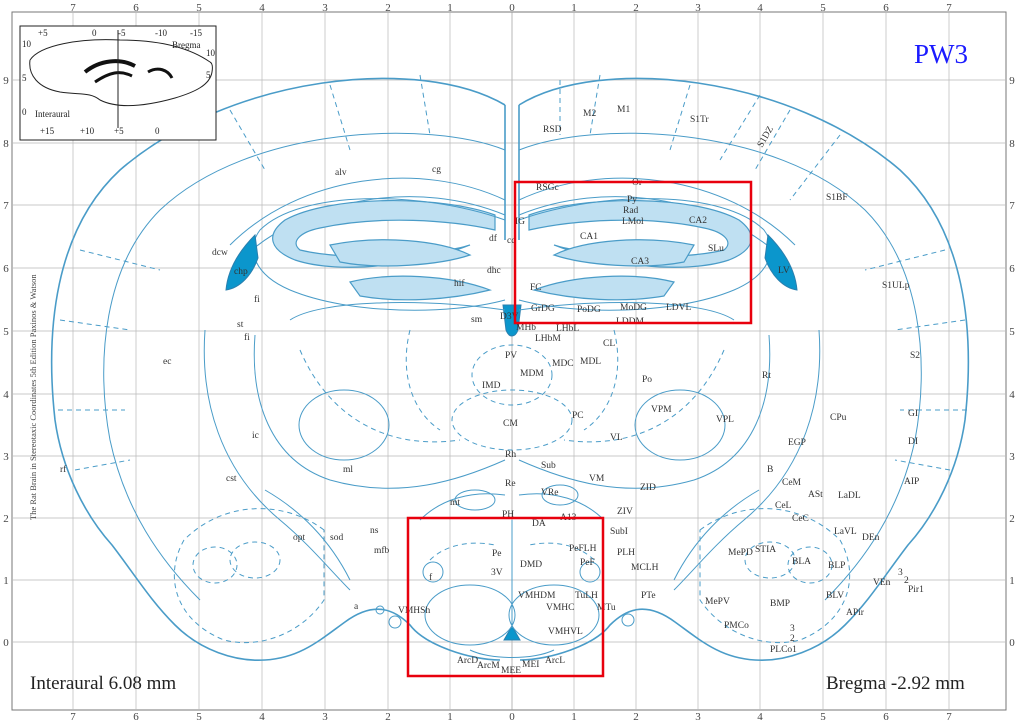  What do you see at coordinates (549, 493) in the screenshot?
I see `region-label: VRe` at bounding box center [549, 493].